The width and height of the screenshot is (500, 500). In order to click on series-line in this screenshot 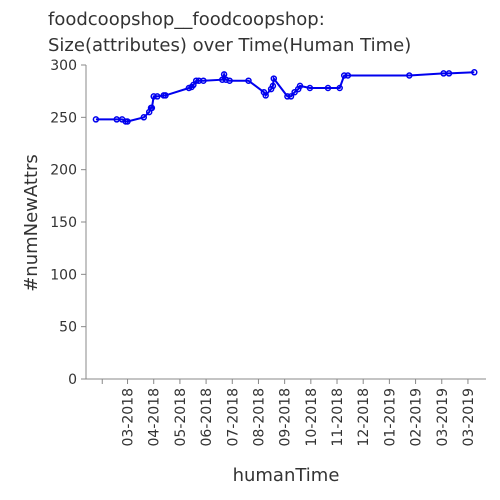, I will do `click(285, 97)`.